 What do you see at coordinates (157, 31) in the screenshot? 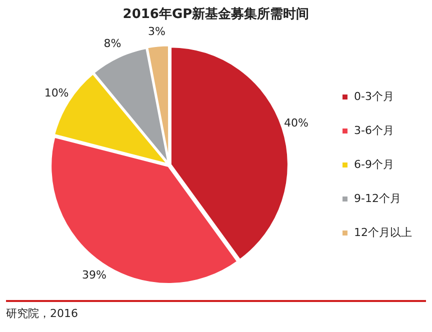
I see `data-label: 3%` at bounding box center [157, 31].